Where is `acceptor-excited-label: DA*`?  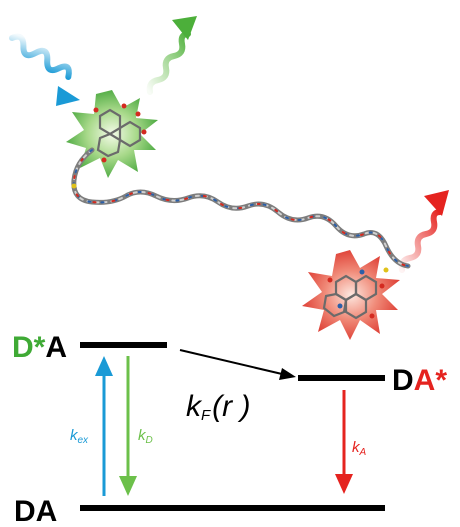 acceptor-excited-label: DA* is located at coordinates (419, 380).